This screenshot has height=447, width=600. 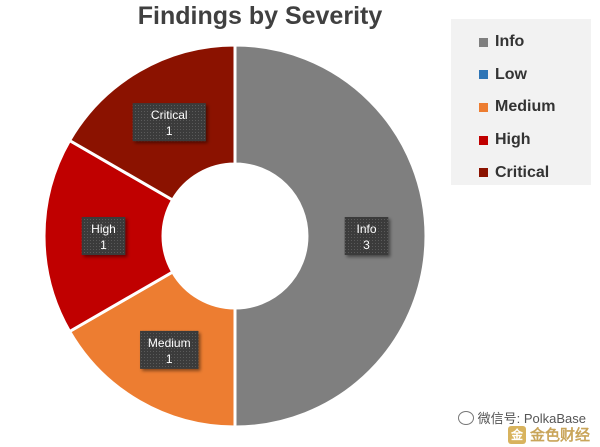 I want to click on data-label-name: Medium, so click(x=169, y=343).